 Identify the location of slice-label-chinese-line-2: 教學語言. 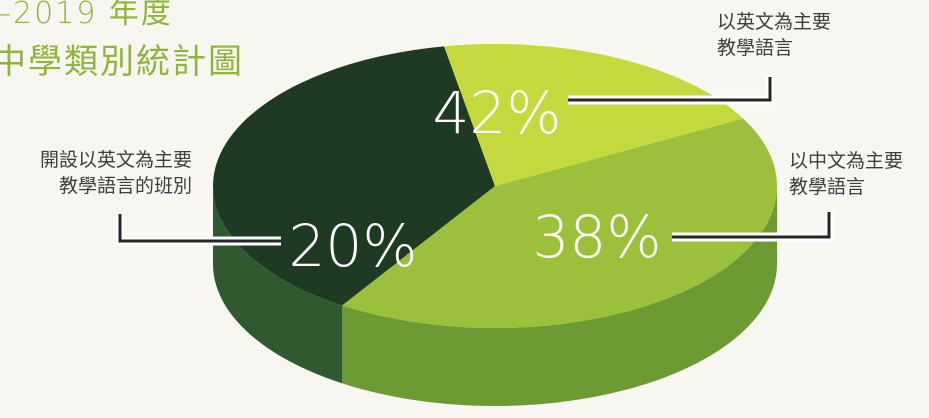
(827, 187).